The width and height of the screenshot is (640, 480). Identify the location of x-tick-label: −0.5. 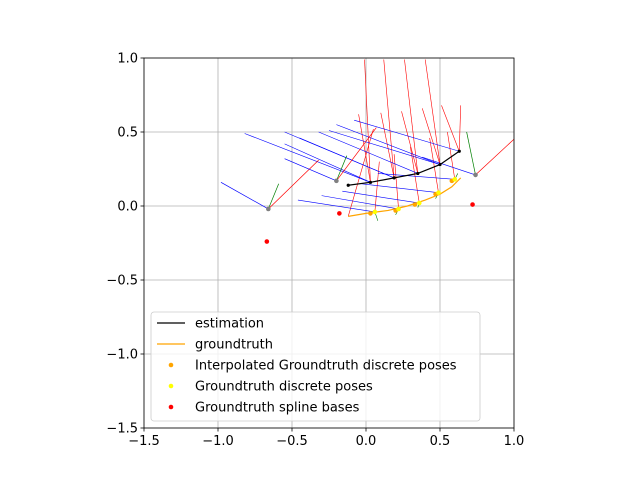
(292, 441).